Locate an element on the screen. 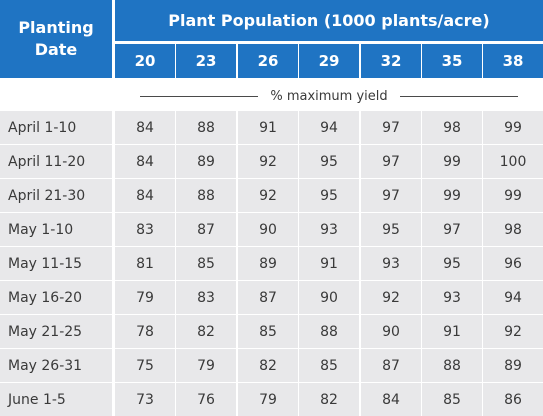 The height and width of the screenshot is (416, 543). planting-date-cell: May 21-25 is located at coordinates (56, 331).